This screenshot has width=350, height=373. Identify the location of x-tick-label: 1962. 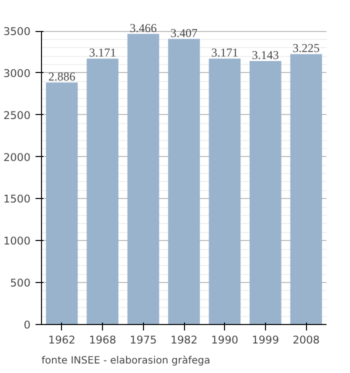
(62, 340).